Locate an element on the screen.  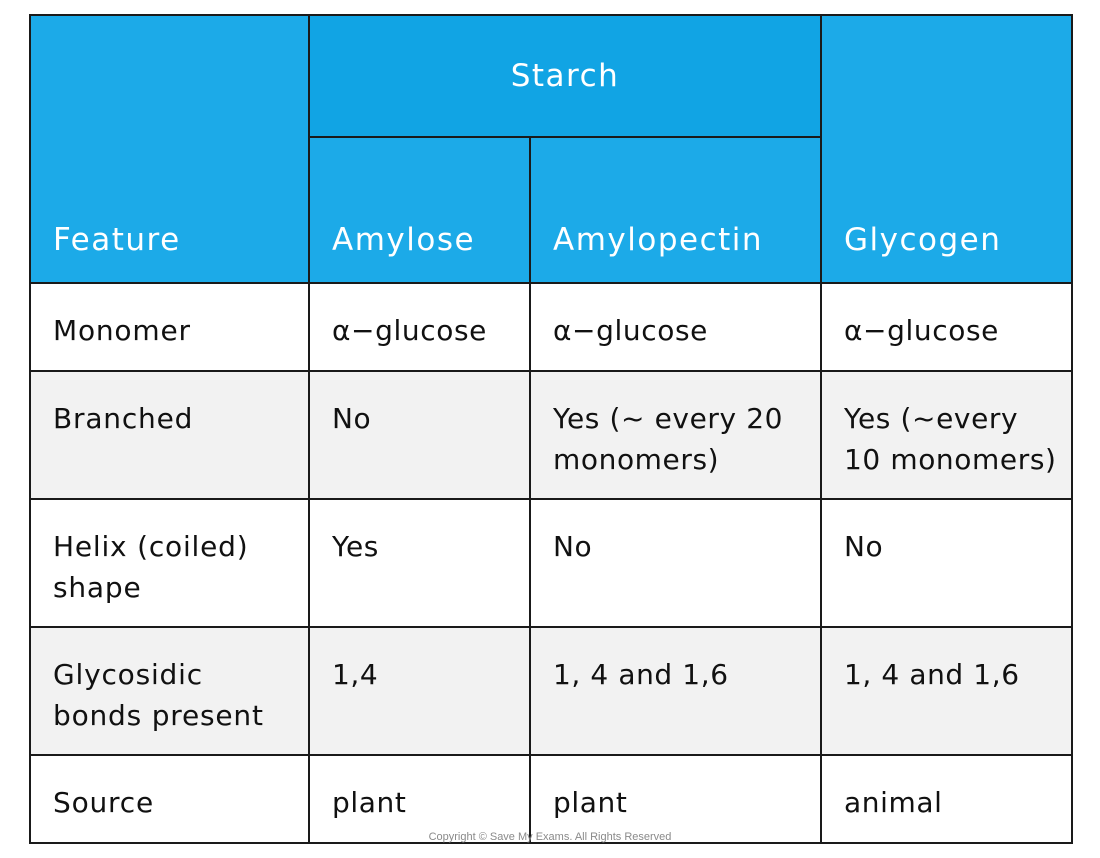
cell-amylopectin: Yes (~ every 20 monomers) is located at coordinates (675, 435).